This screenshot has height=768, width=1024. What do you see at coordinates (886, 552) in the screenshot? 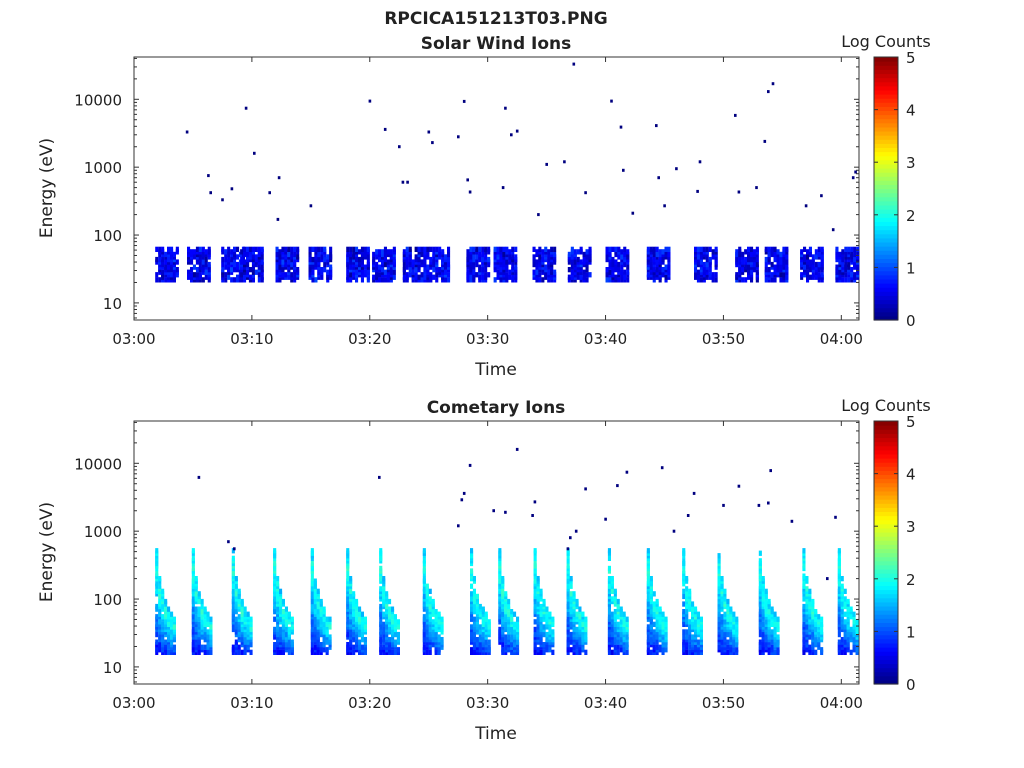
I see `cometary-colorbar-frame` at bounding box center [886, 552].